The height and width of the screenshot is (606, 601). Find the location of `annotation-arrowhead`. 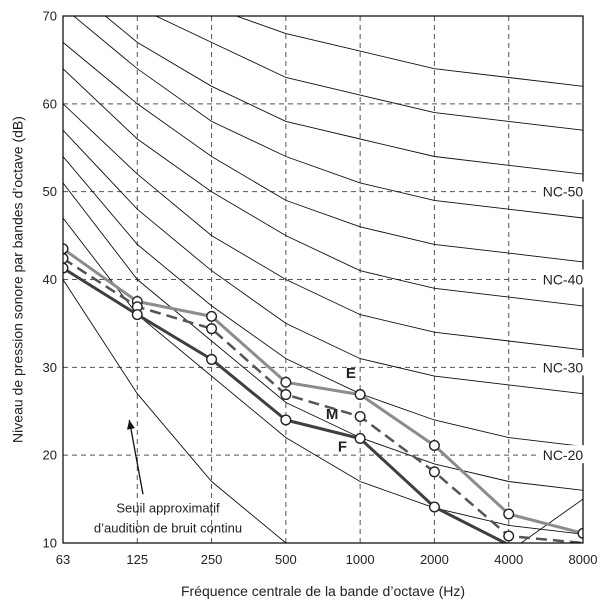

annotation-arrowhead is located at coordinates (130, 425).